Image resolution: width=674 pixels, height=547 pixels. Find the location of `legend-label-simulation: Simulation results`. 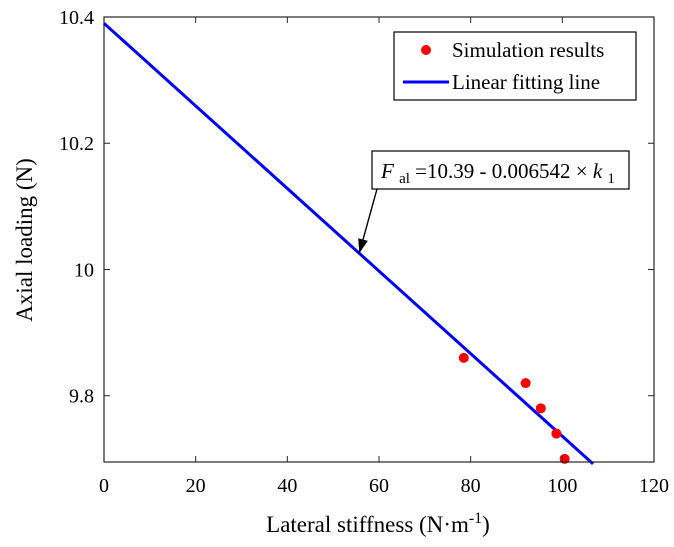

legend-label-simulation: Simulation results is located at coordinates (528, 50).